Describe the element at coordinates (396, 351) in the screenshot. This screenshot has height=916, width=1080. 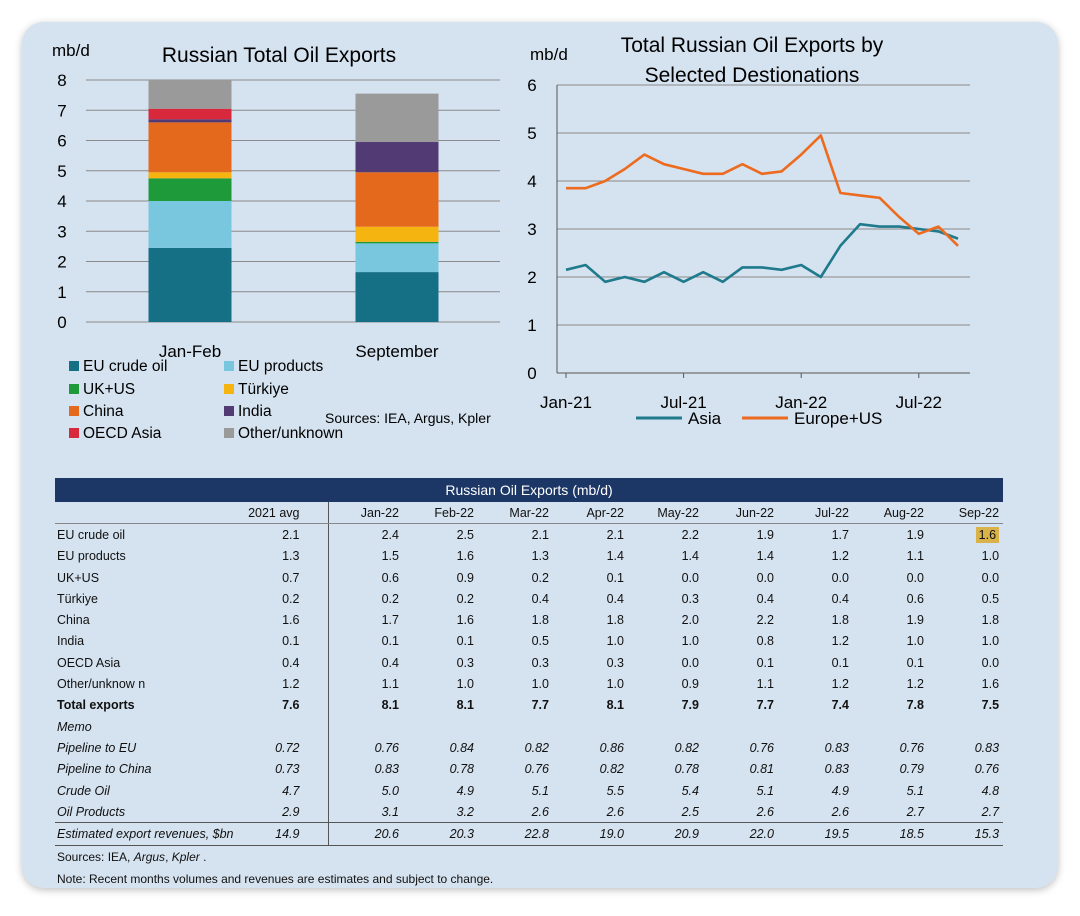
I see `bar-category-label: September` at that location.